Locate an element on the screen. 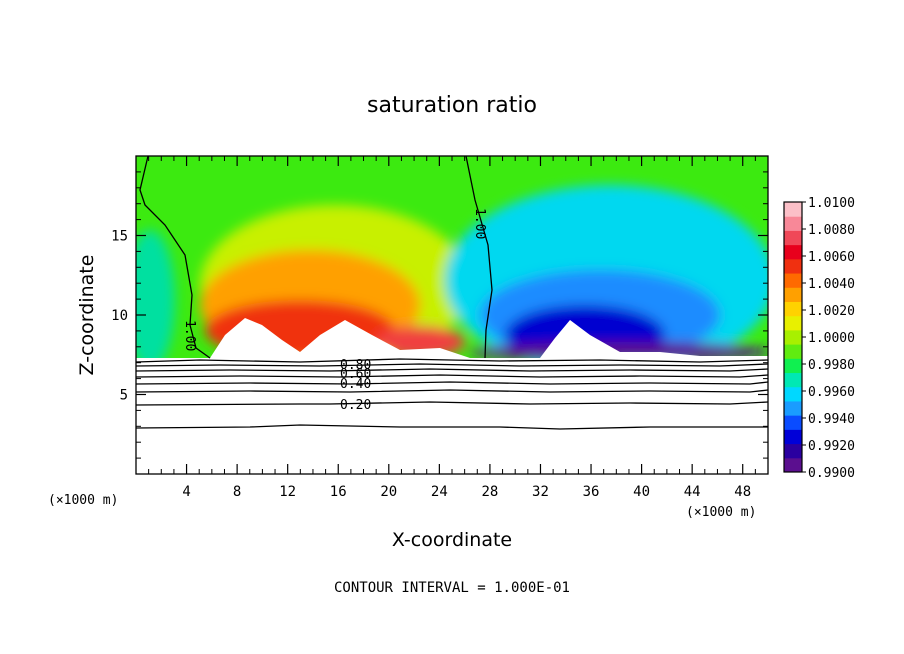 This screenshot has height=654, width=904. white-terrain-right is located at coordinates (654, 339).